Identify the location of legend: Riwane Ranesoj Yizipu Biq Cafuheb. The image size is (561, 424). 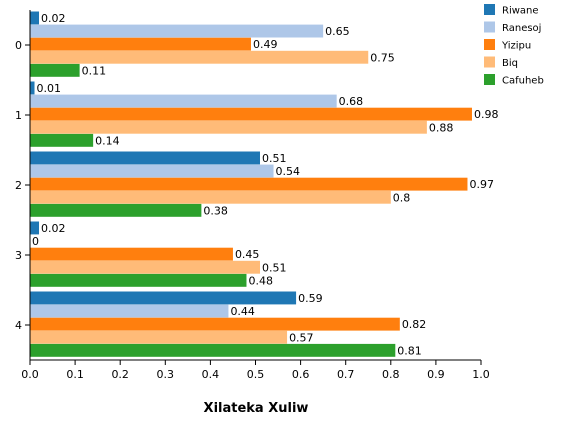
(514, 45).